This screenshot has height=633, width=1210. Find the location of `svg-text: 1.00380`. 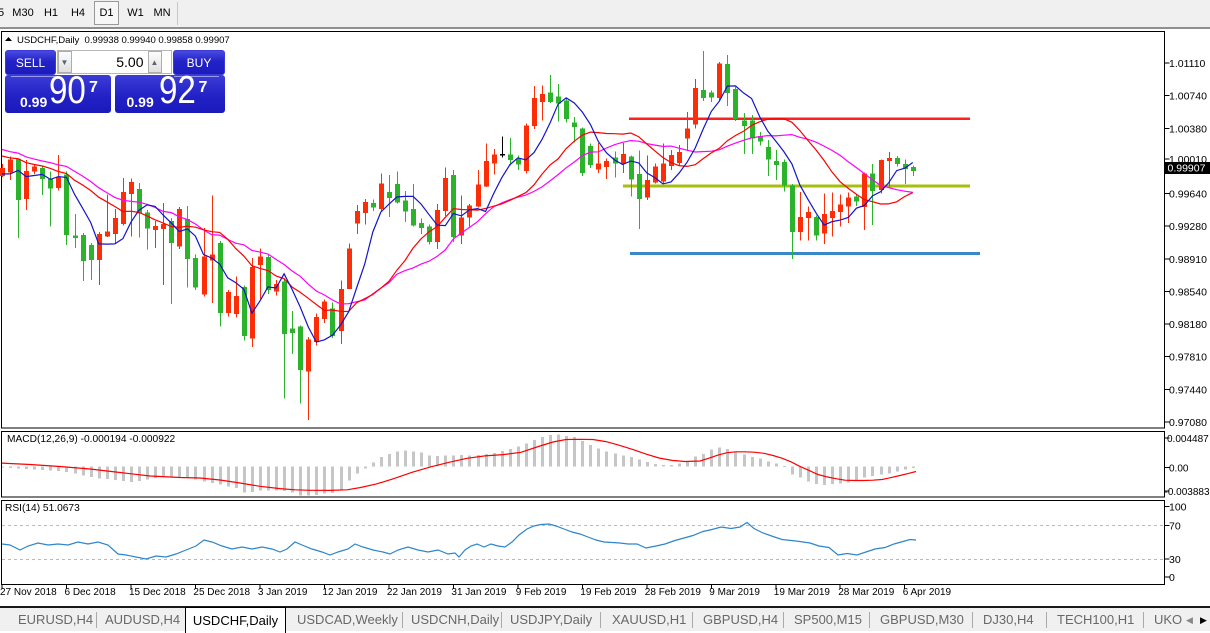

svg-text: 1.00380 is located at coordinates (1188, 129).